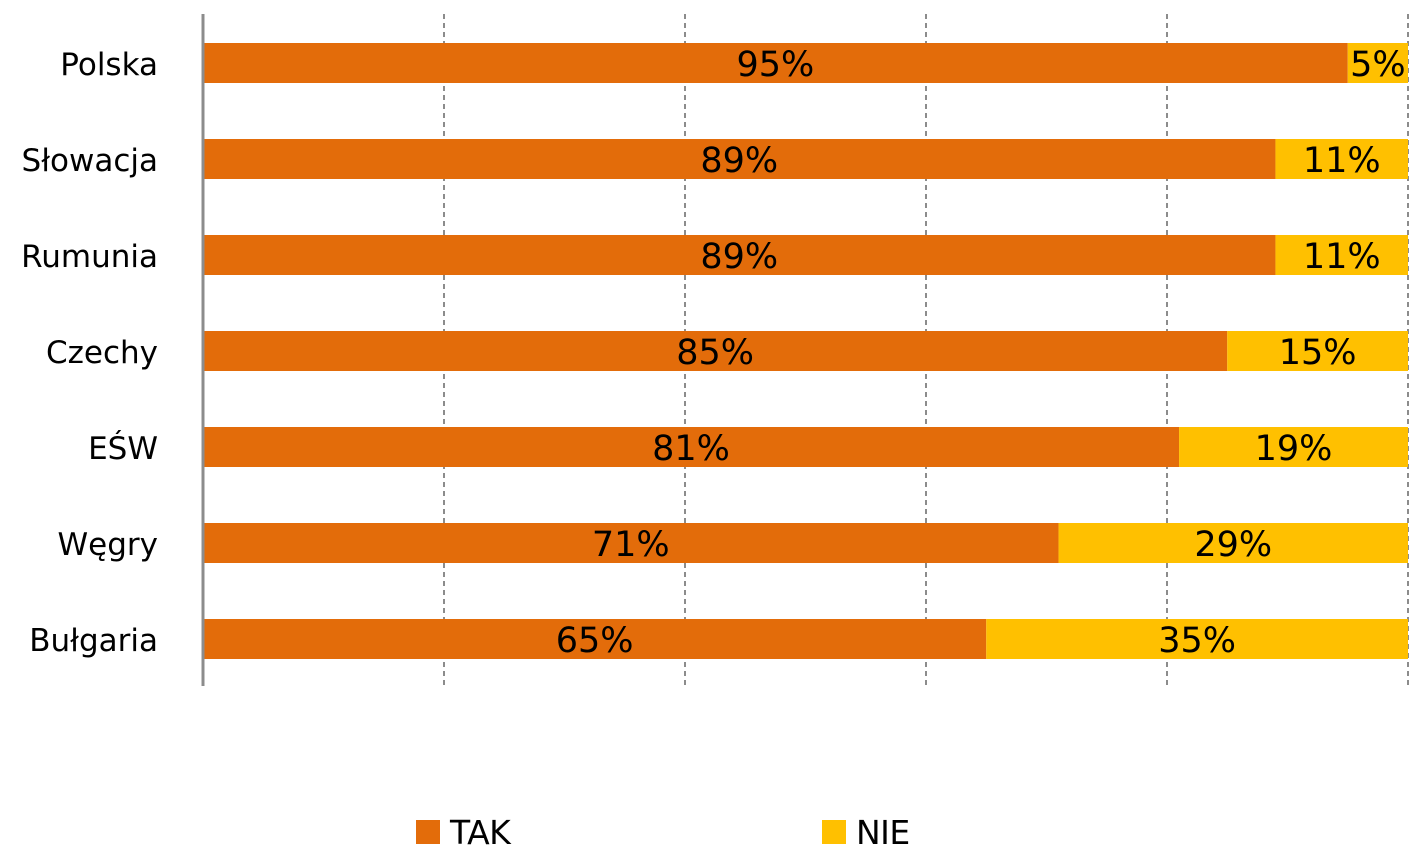 Image resolution: width=1412 pixels, height=854 pixels. I want to click on data-label: 15%, so click(1318, 353).